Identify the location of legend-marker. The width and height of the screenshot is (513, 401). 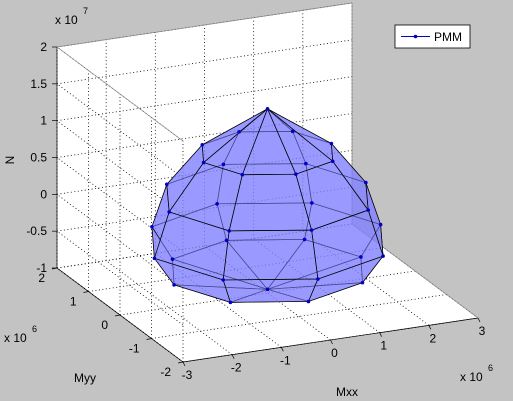
(415, 36).